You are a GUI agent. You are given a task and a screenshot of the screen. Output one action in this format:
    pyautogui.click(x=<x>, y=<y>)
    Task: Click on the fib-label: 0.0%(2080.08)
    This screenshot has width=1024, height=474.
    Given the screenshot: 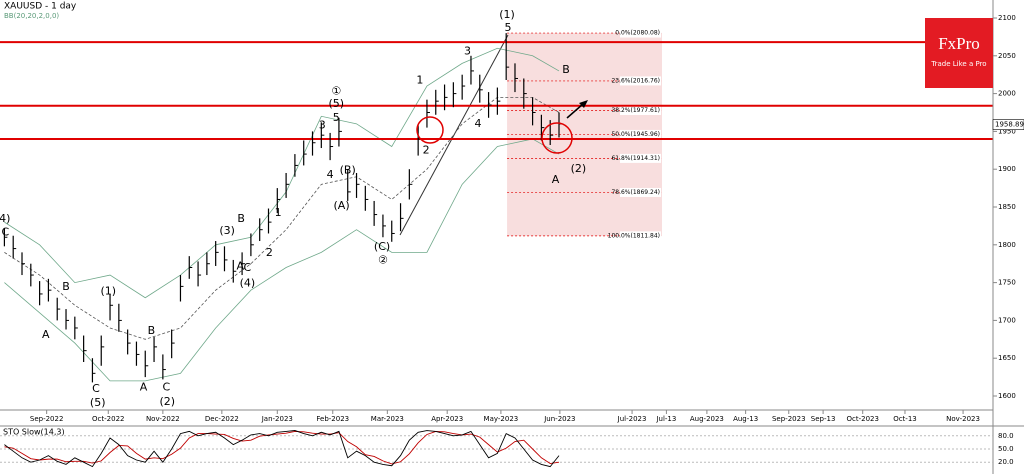 What is the action you would take?
    pyautogui.click(x=637, y=33)
    